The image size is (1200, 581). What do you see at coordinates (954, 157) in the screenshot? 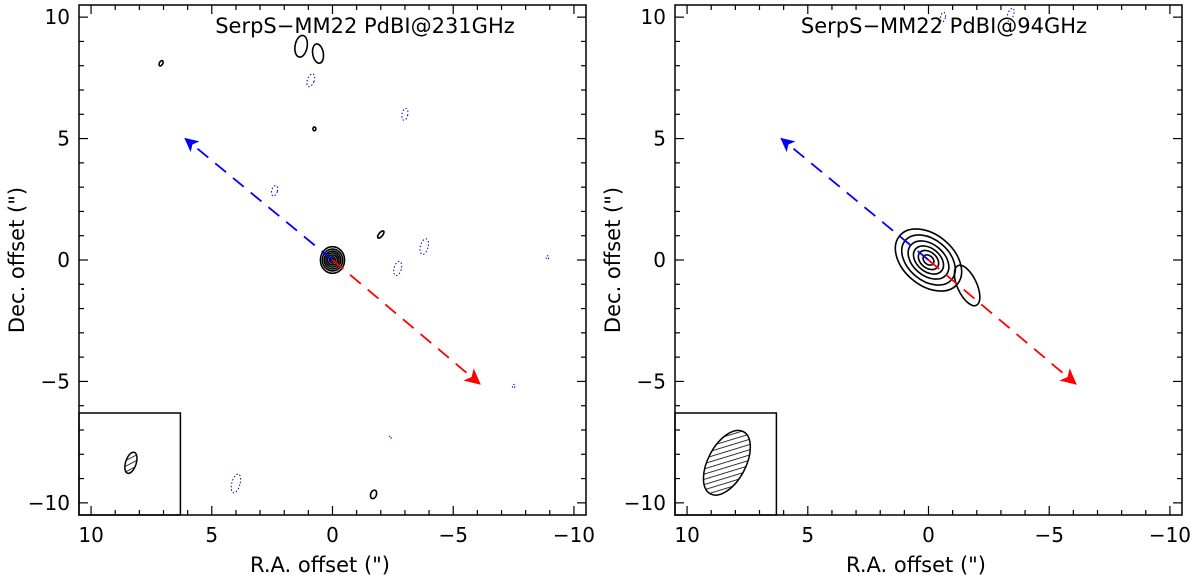
I see `contour-layer` at bounding box center [954, 157].